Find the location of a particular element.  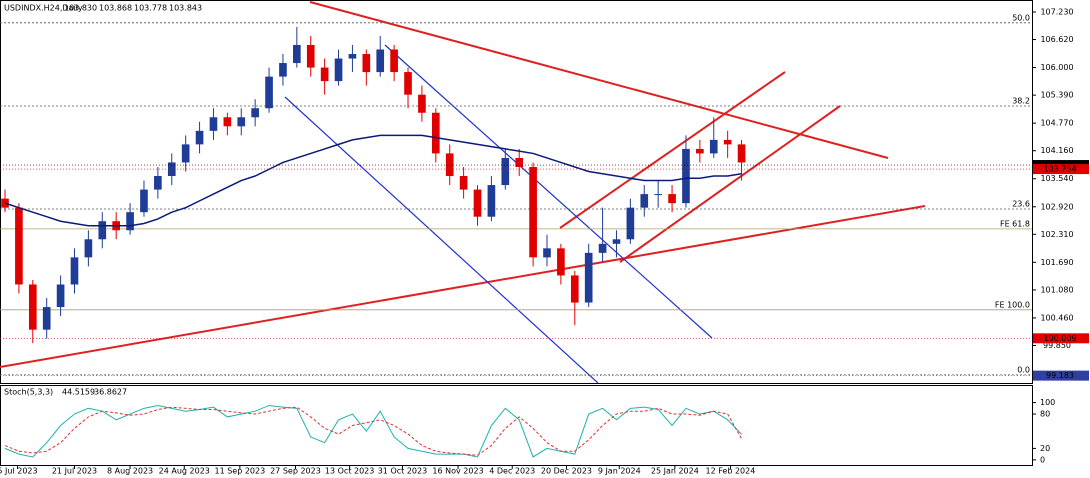

y-tick-label: 101.690 is located at coordinates (1056, 262).